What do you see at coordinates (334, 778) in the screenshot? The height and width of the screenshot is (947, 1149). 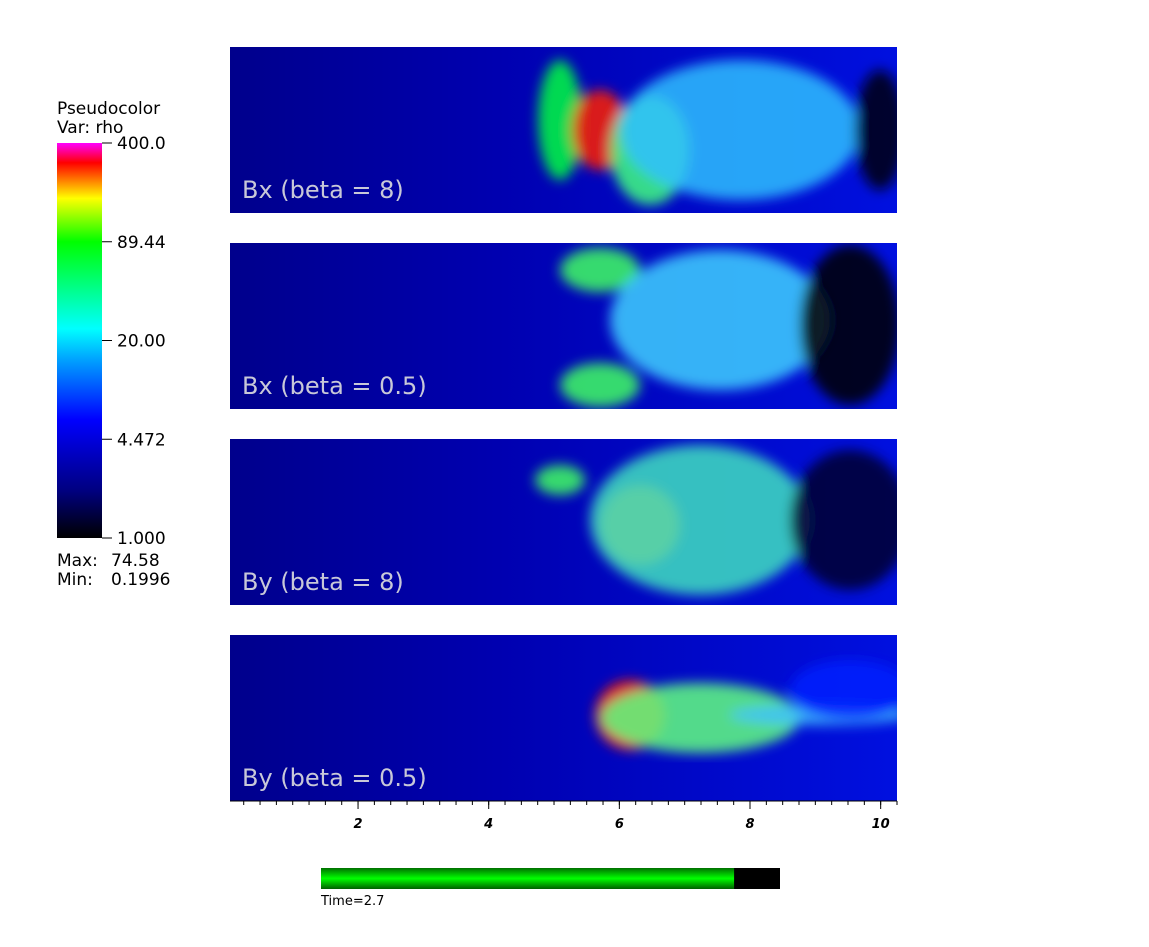 I see `panel-label: By (beta = 0.5)` at bounding box center [334, 778].